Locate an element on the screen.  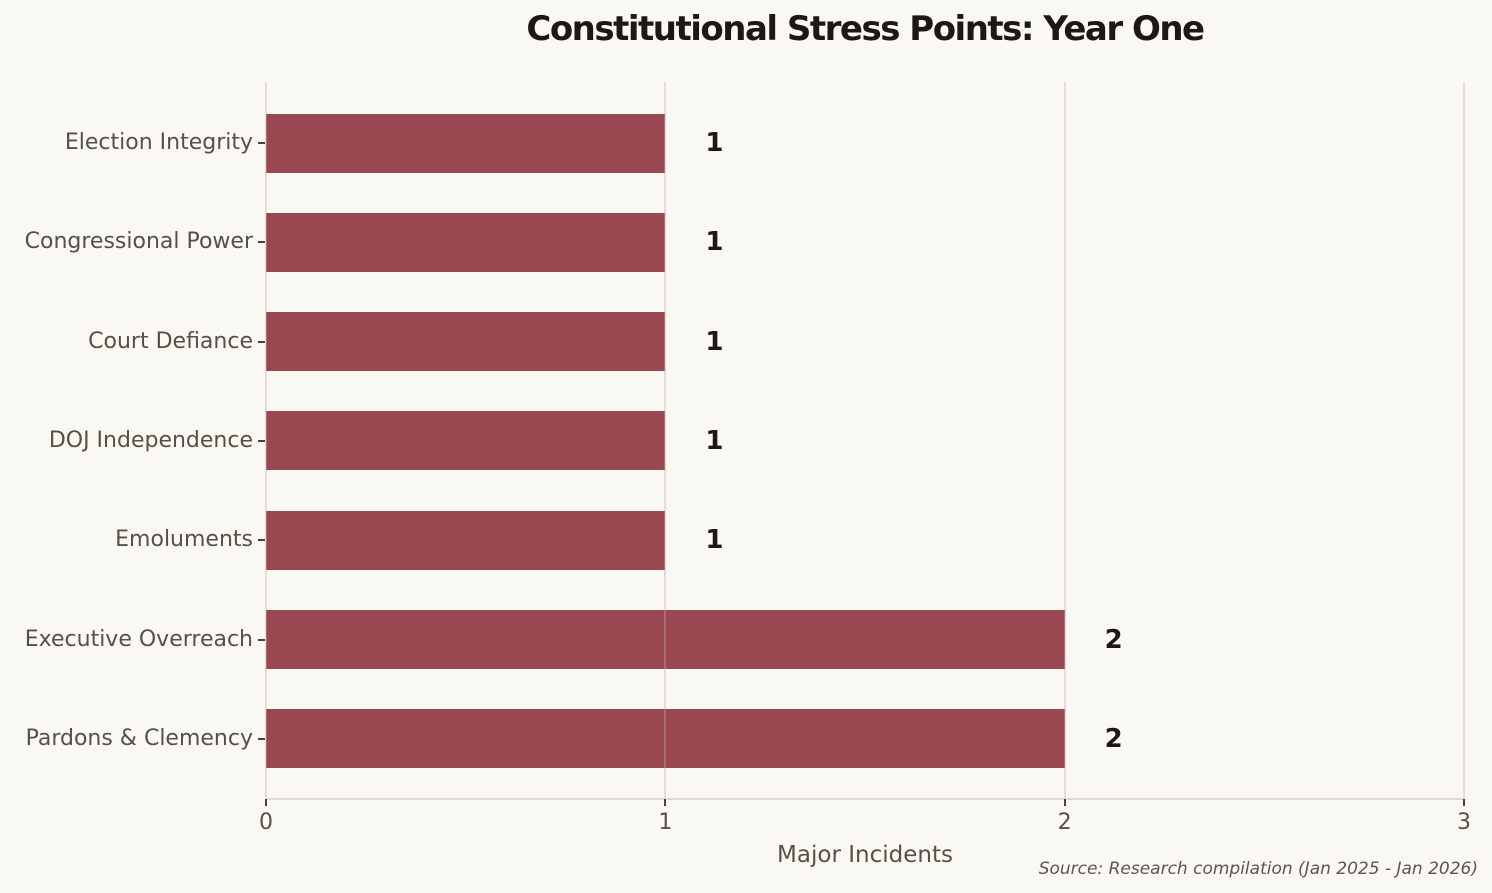
gridline-x0 is located at coordinates (266, 440).